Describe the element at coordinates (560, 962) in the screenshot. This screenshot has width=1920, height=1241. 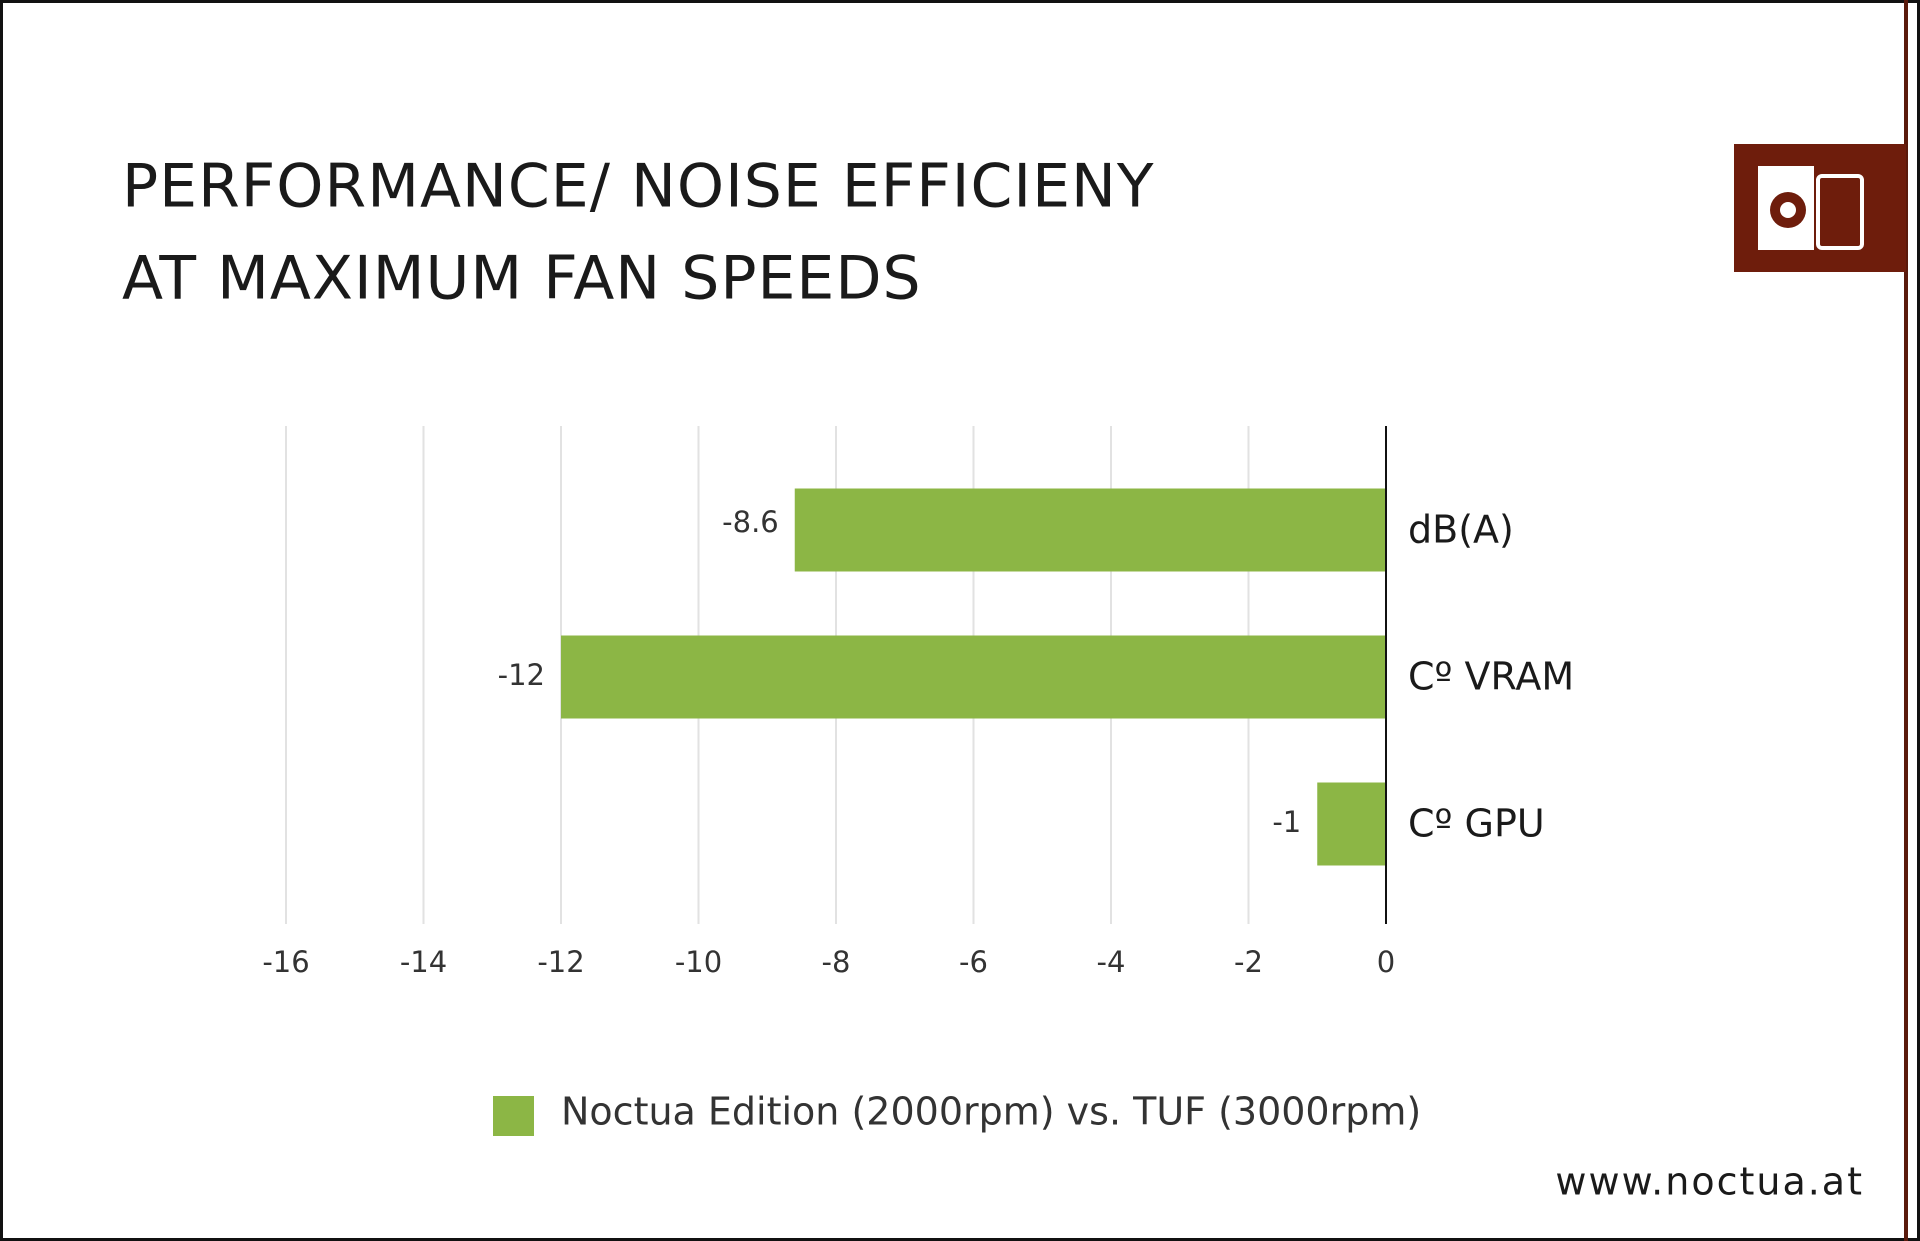
I see `x-tick-label: -12` at that location.